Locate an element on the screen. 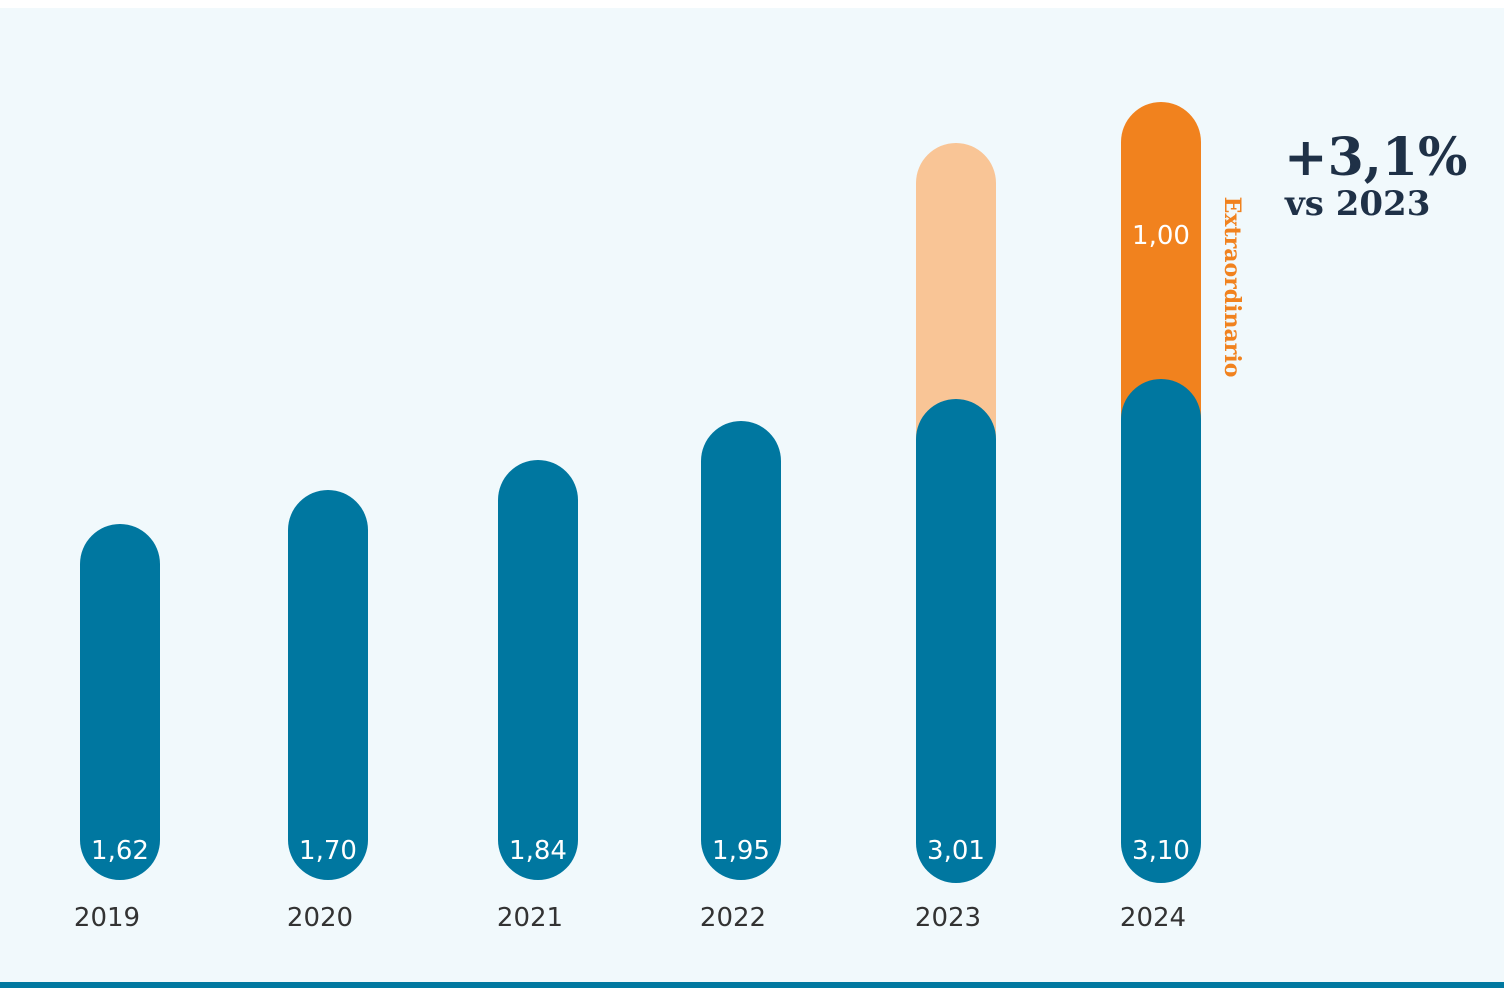 The image size is (1504, 992). value-label-2019: 1,62 is located at coordinates (120, 851).